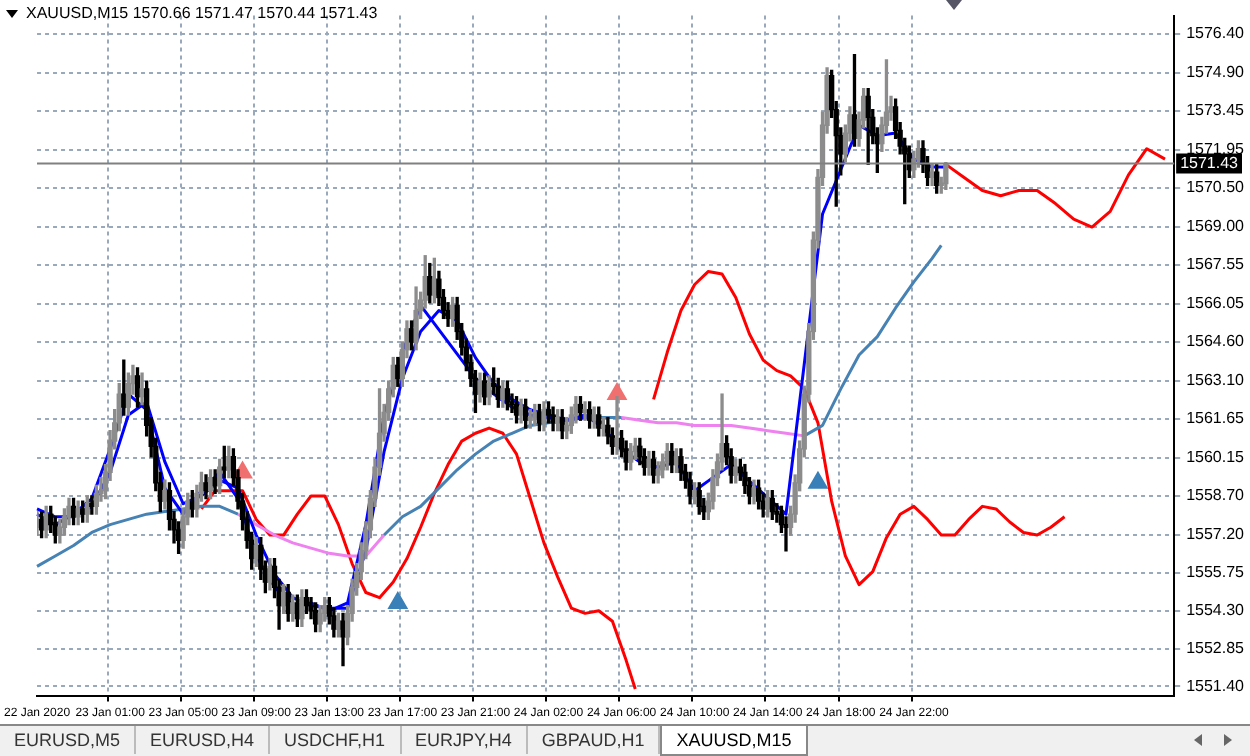 The height and width of the screenshot is (756, 1250). What do you see at coordinates (464, 740) in the screenshot?
I see `text: EURJPY,H4` at bounding box center [464, 740].